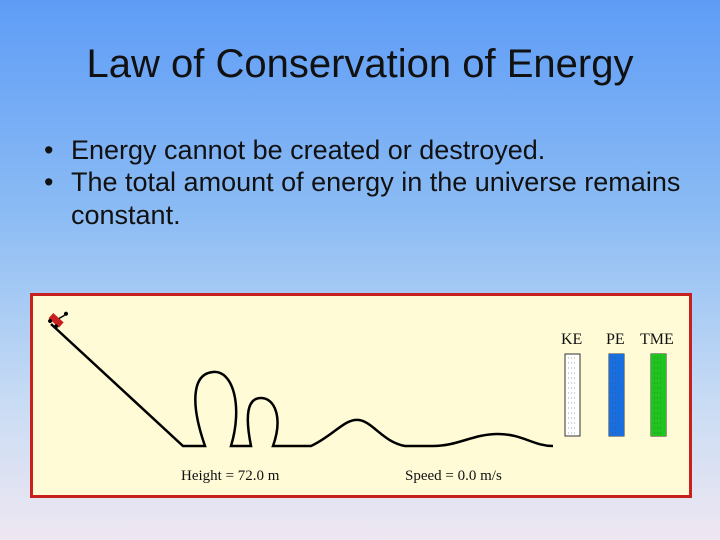 The image size is (720, 540). I want to click on energy-bars, so click(615, 395).